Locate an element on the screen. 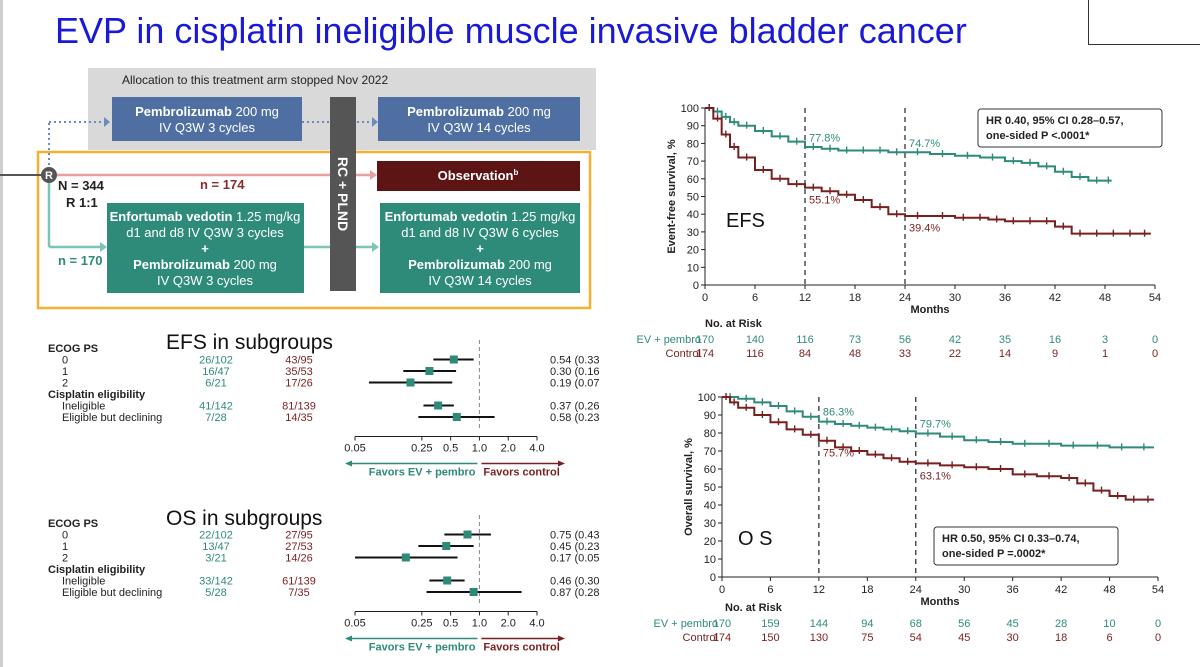 This screenshot has width=1200, height=667. ev-trial-frame is located at coordinates (314, 230).